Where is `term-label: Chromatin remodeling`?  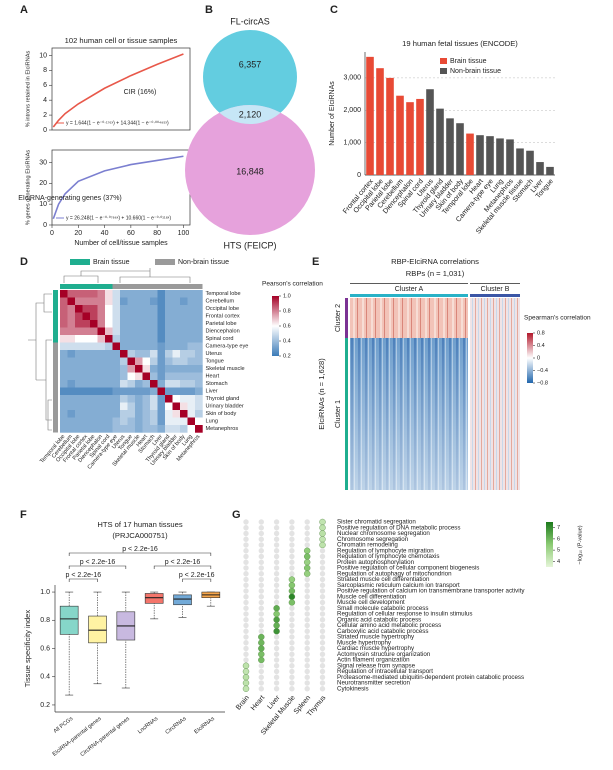 term-label: Chromatin remodeling is located at coordinates (367, 545).